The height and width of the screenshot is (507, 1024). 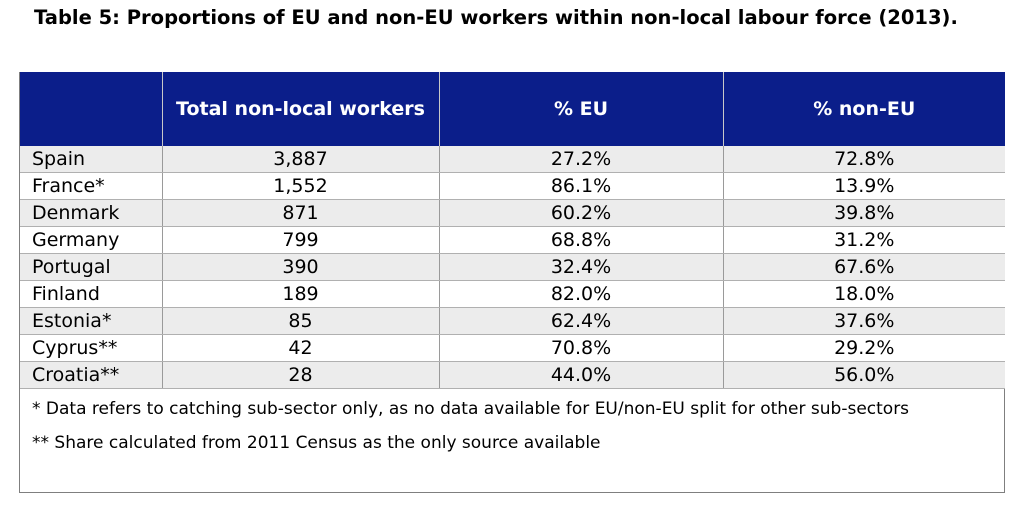 What do you see at coordinates (91, 213) in the screenshot?
I see `country-cell: Denmark` at bounding box center [91, 213].